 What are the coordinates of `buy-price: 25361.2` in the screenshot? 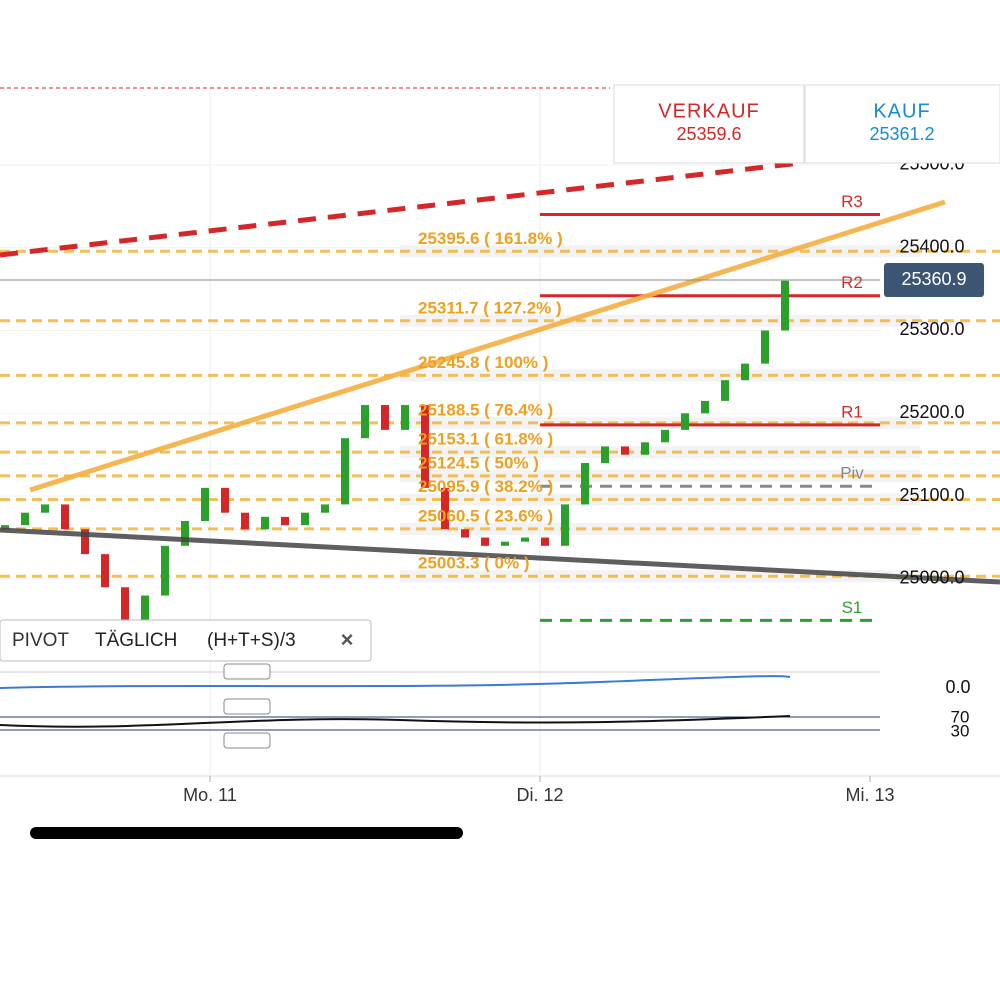 It's located at (901, 134).